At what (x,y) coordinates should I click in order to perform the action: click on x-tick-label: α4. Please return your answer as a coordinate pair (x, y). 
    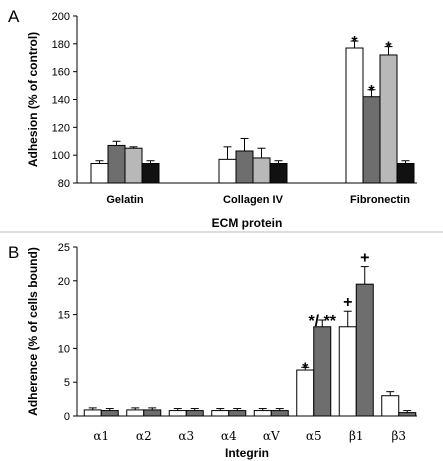
    Looking at the image, I should click on (229, 436).